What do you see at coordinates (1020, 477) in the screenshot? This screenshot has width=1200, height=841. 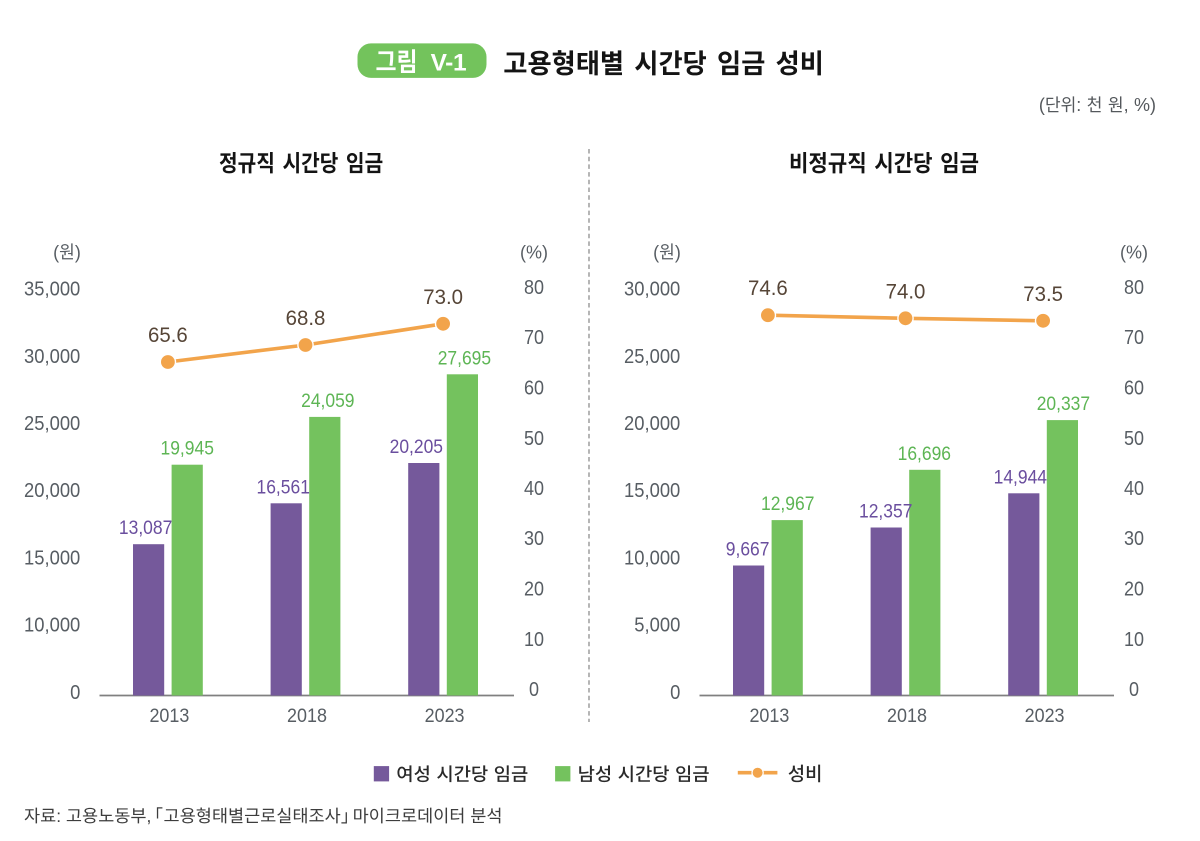 I see `svg-text: 14,944` at bounding box center [1020, 477].